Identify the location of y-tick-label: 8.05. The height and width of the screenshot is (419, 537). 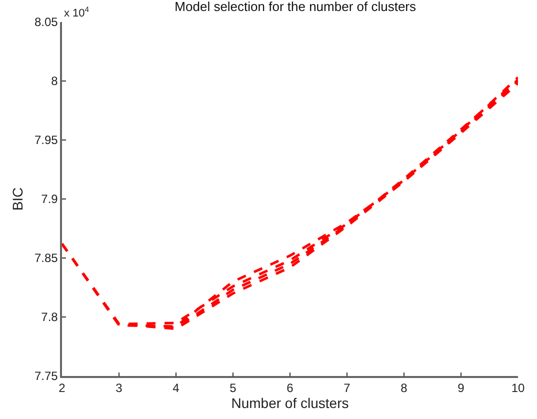
(46, 22).